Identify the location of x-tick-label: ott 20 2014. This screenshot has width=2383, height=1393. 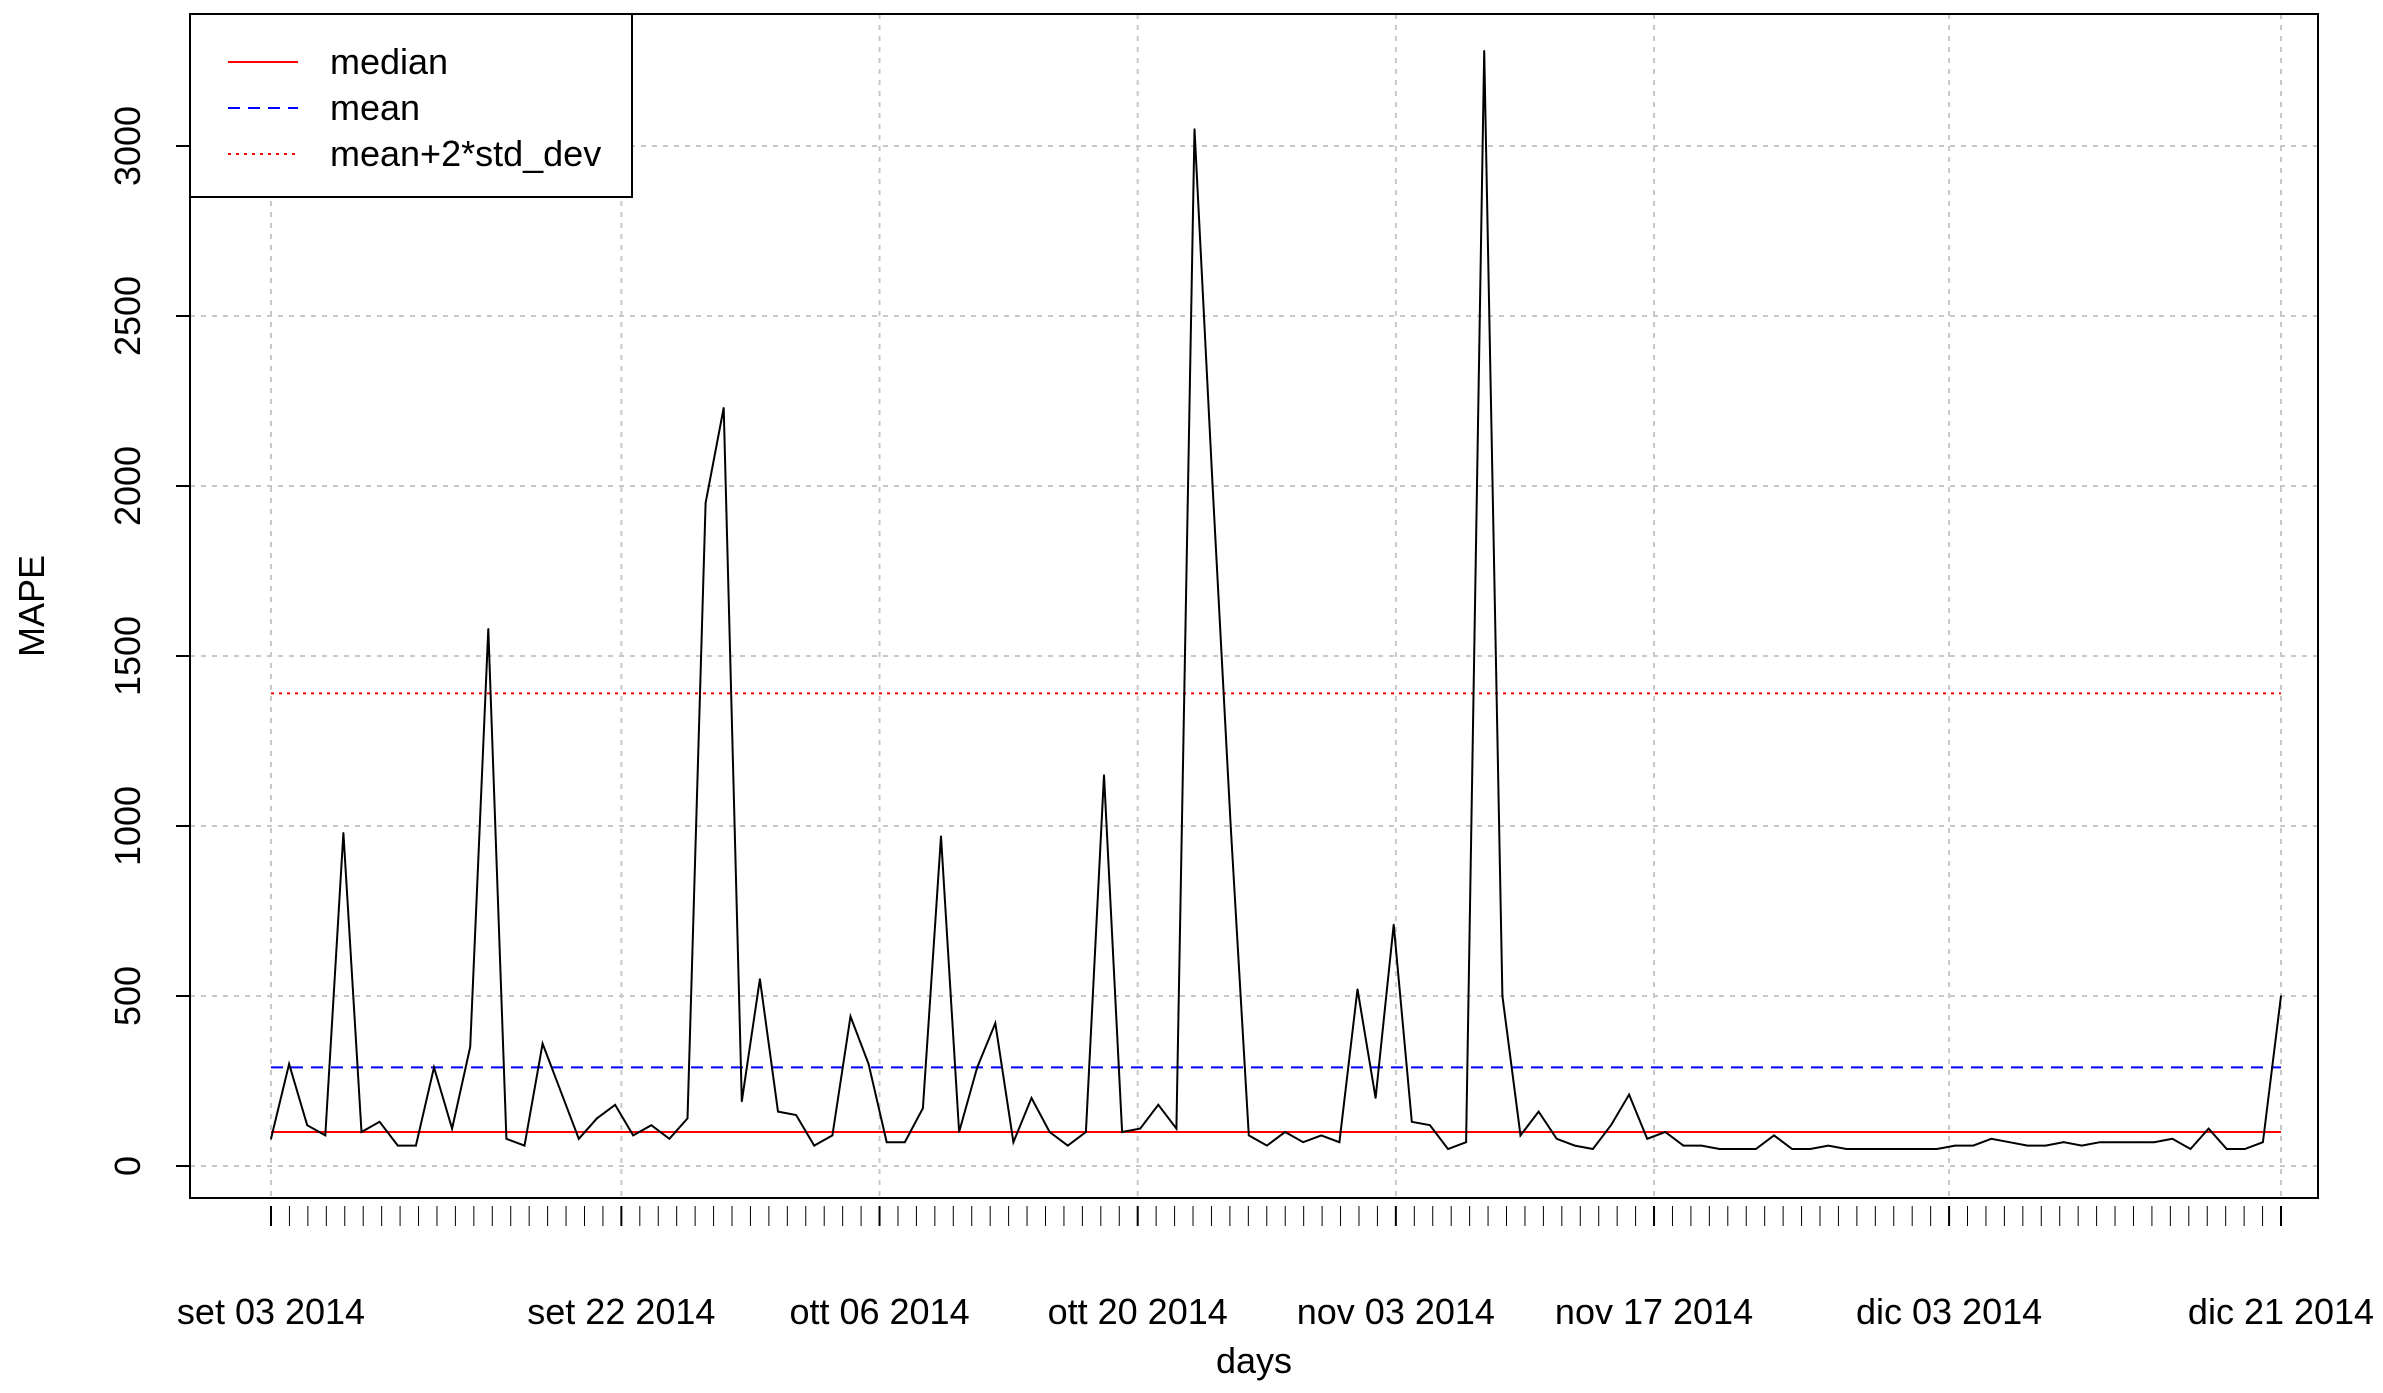
(1138, 1311).